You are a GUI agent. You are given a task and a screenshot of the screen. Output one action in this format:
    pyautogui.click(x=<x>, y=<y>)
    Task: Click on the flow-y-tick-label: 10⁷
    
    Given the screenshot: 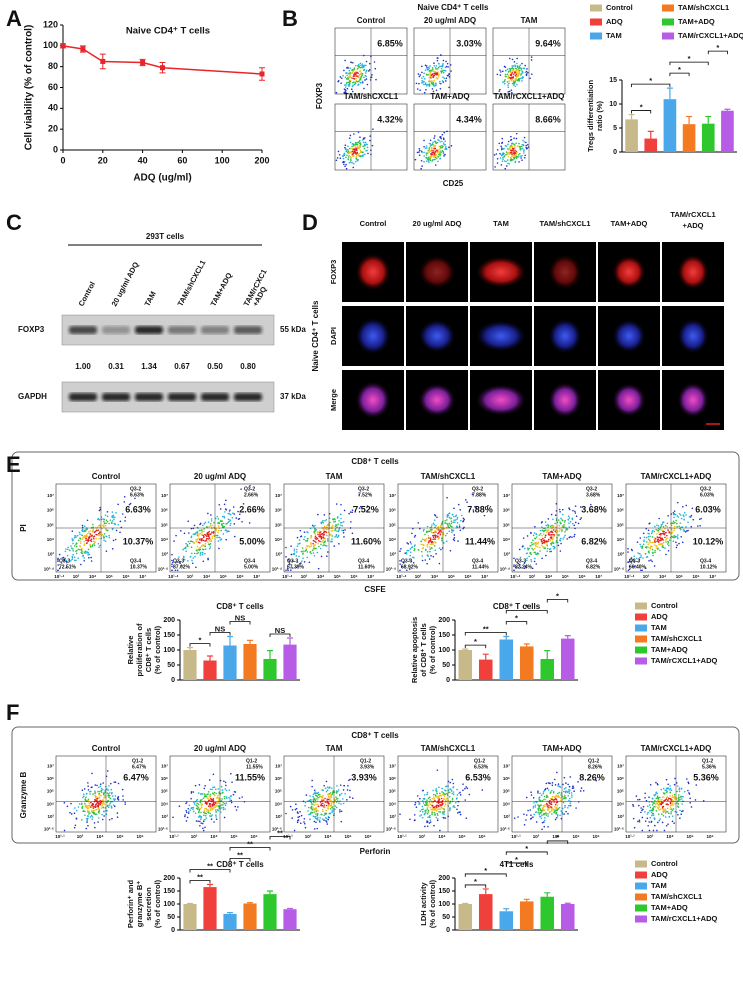 What is the action you would take?
    pyautogui.click(x=278, y=765)
    